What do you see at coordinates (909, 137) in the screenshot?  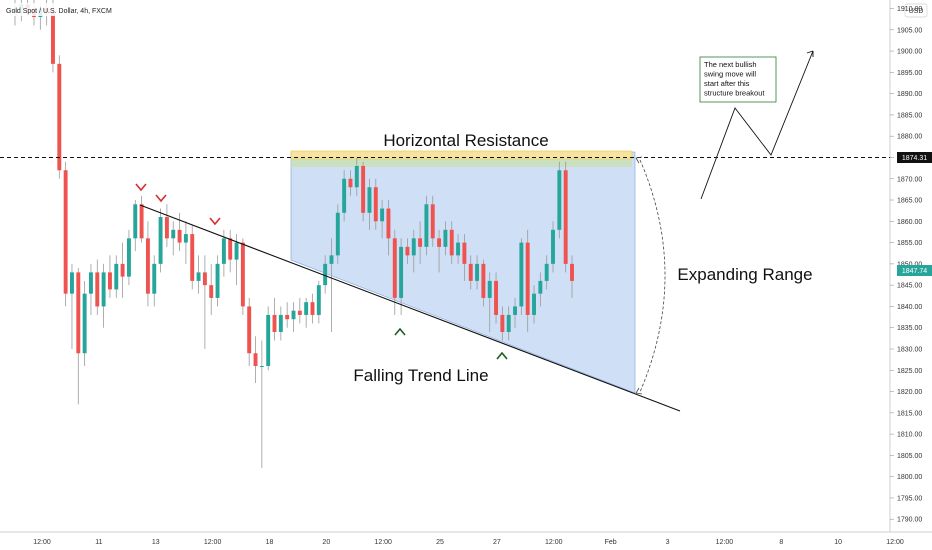 I see `price-tick-label: 1880.00` at bounding box center [909, 137].